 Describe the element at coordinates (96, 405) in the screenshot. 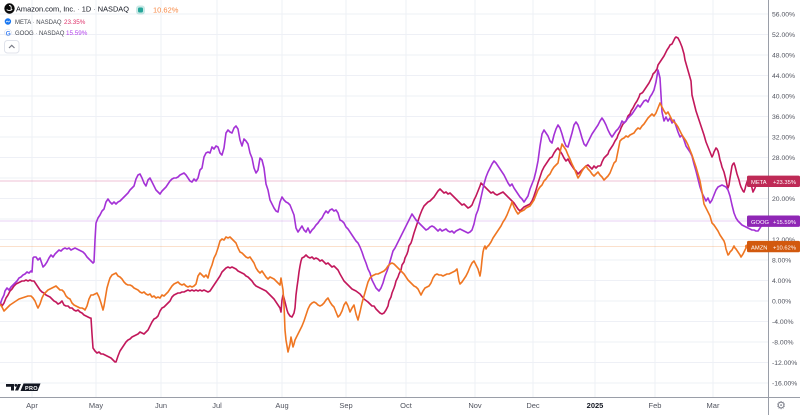

I see `svg-text: May` at that location.